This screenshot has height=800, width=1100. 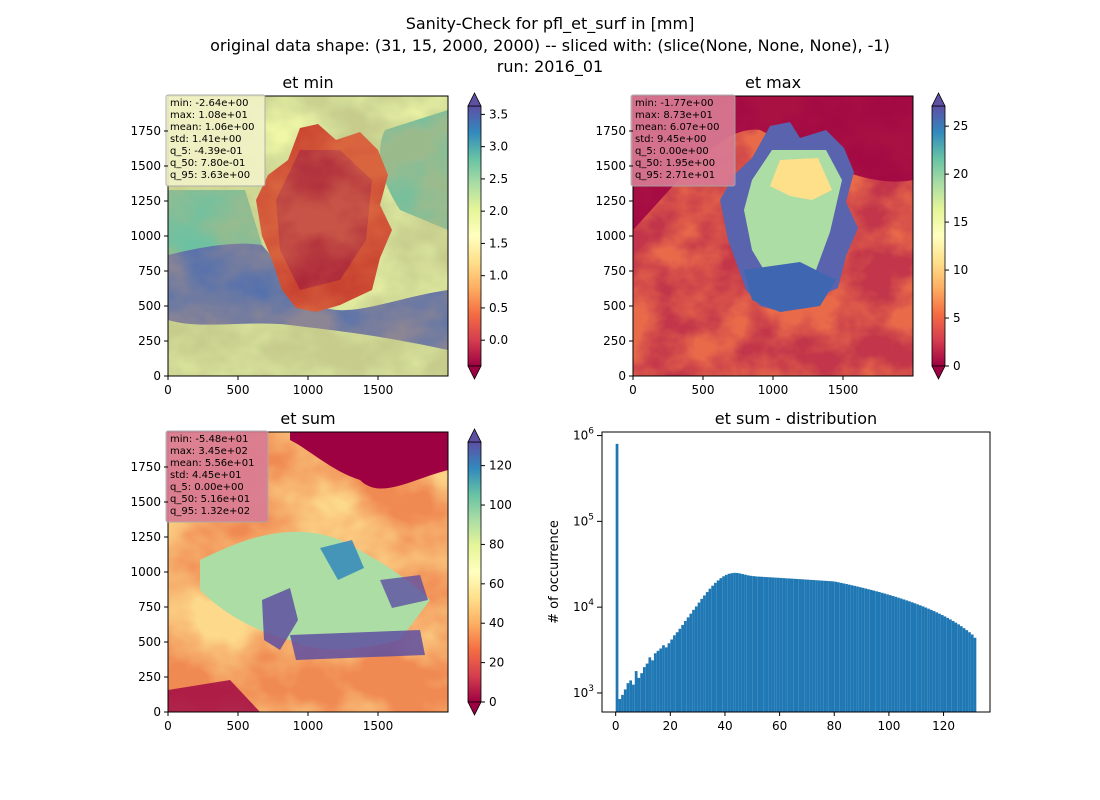 What do you see at coordinates (583, 606) in the screenshot?
I see `y-tick-label: 10⁴` at bounding box center [583, 606].